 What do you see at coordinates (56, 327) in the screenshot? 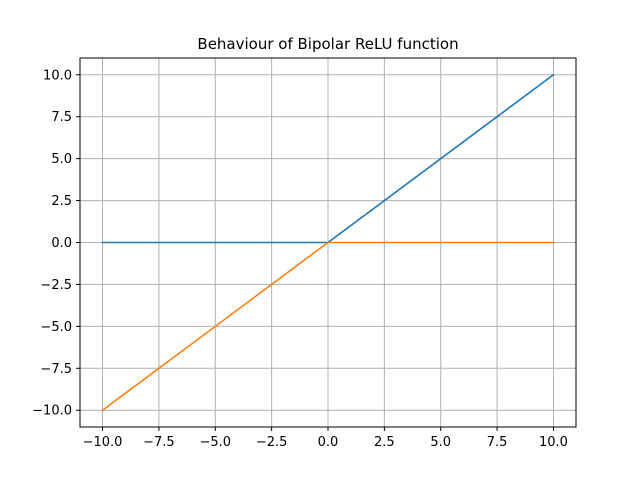
I see `y-tick-label: −5.0` at bounding box center [56, 327].